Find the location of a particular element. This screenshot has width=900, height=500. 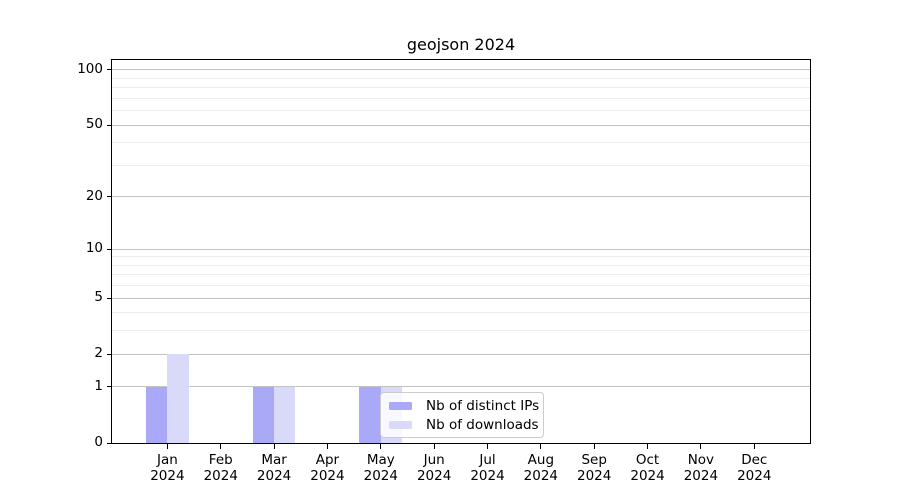

legend-label: Nb of downloads is located at coordinates (482, 424).